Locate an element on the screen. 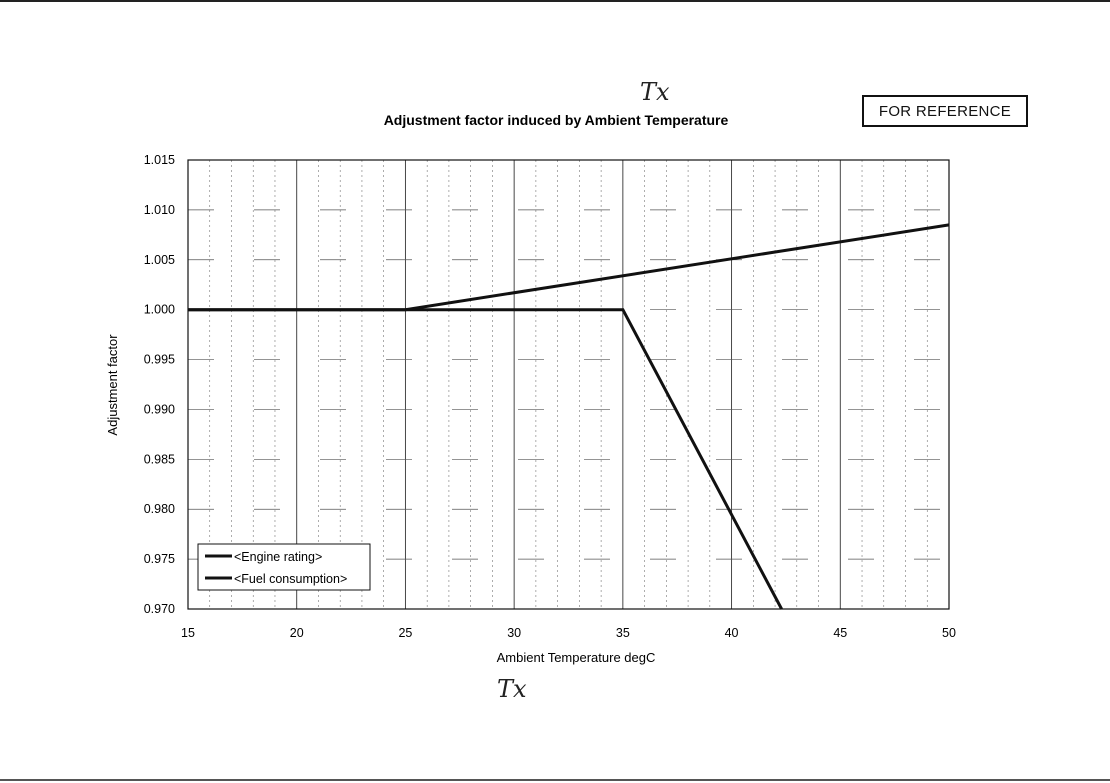 Image resolution: width=1110 pixels, height=783 pixels. y-tick-label: 1.005 is located at coordinates (159, 260).